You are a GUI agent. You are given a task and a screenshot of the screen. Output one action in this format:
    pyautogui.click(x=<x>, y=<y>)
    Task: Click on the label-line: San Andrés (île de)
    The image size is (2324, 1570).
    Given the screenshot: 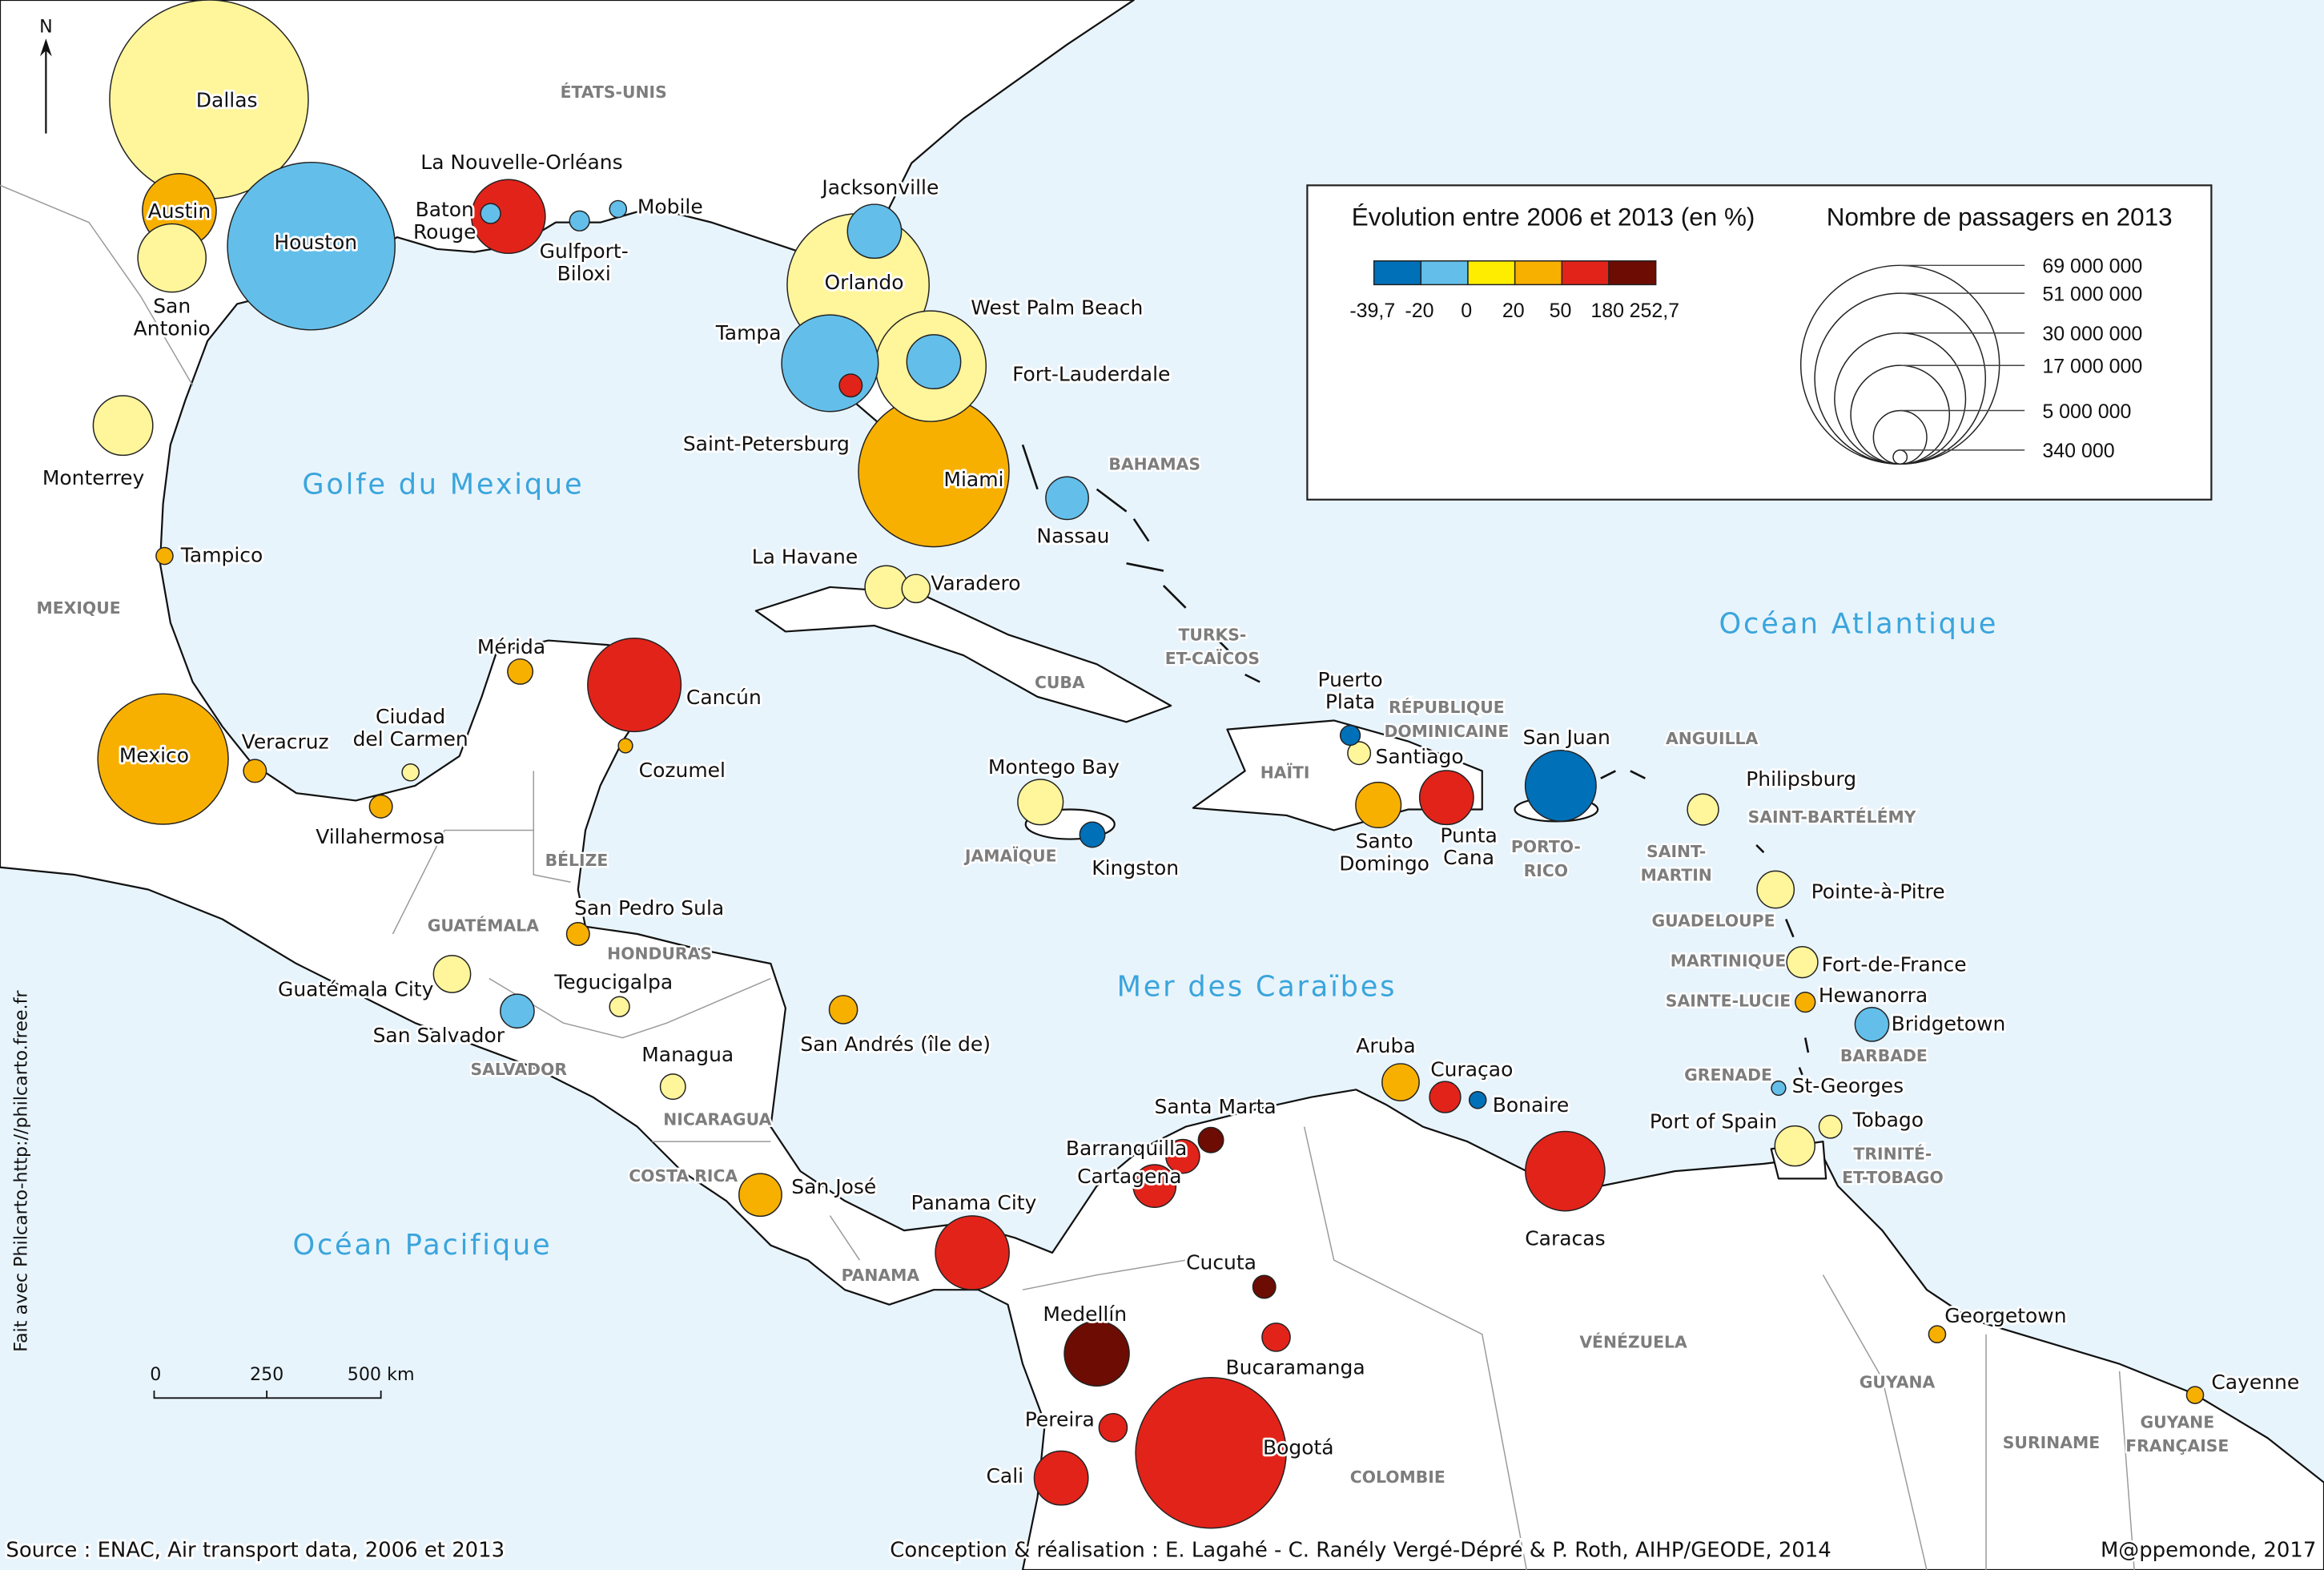 What is the action you would take?
    pyautogui.click(x=895, y=1044)
    